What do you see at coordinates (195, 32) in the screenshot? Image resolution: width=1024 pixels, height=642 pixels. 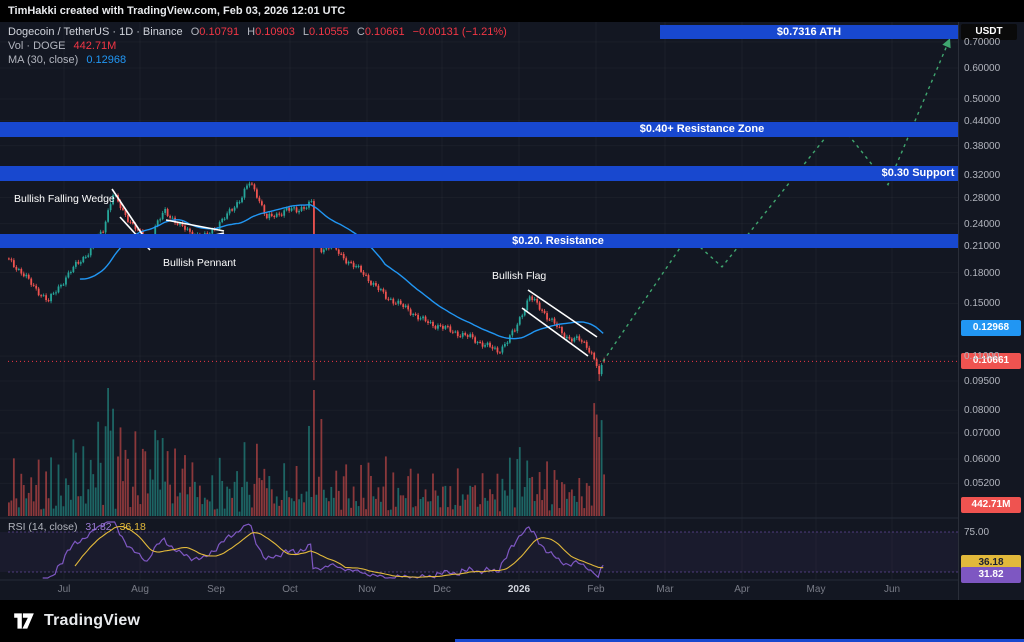 I see `open-label: O` at bounding box center [195, 32].